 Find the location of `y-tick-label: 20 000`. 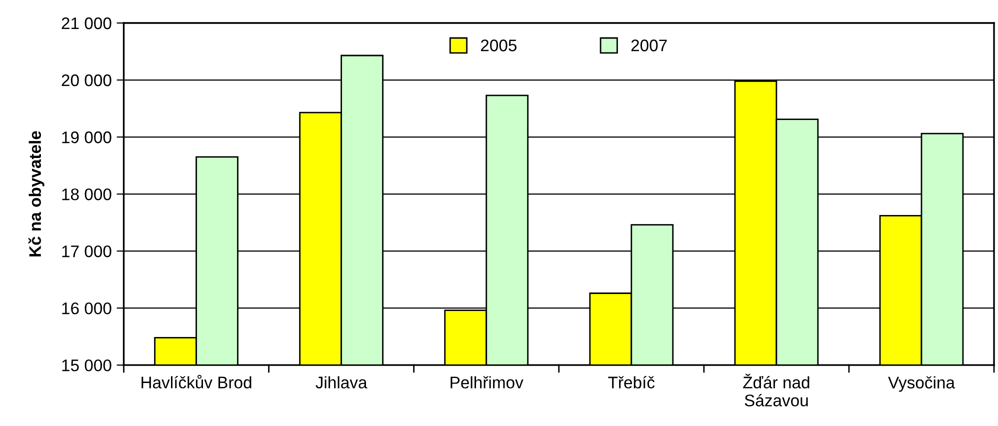

y-tick-label: 20 000 is located at coordinates (87, 80).